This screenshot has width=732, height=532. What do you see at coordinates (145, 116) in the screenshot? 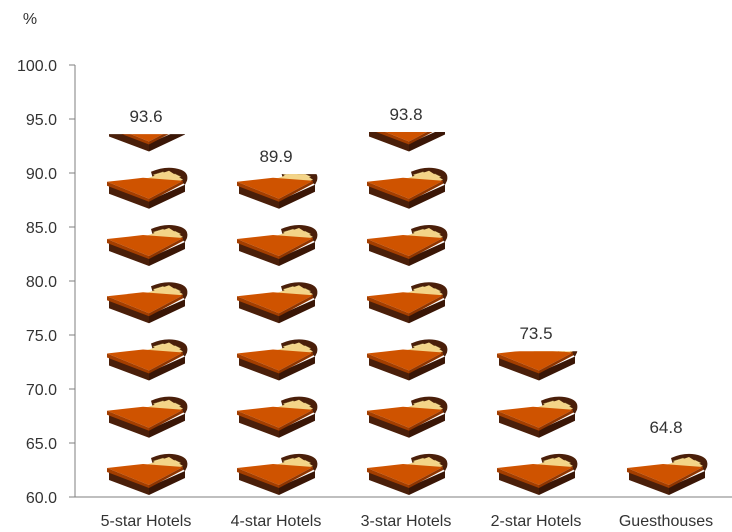
I see `data-label: 93.6` at bounding box center [145, 116].